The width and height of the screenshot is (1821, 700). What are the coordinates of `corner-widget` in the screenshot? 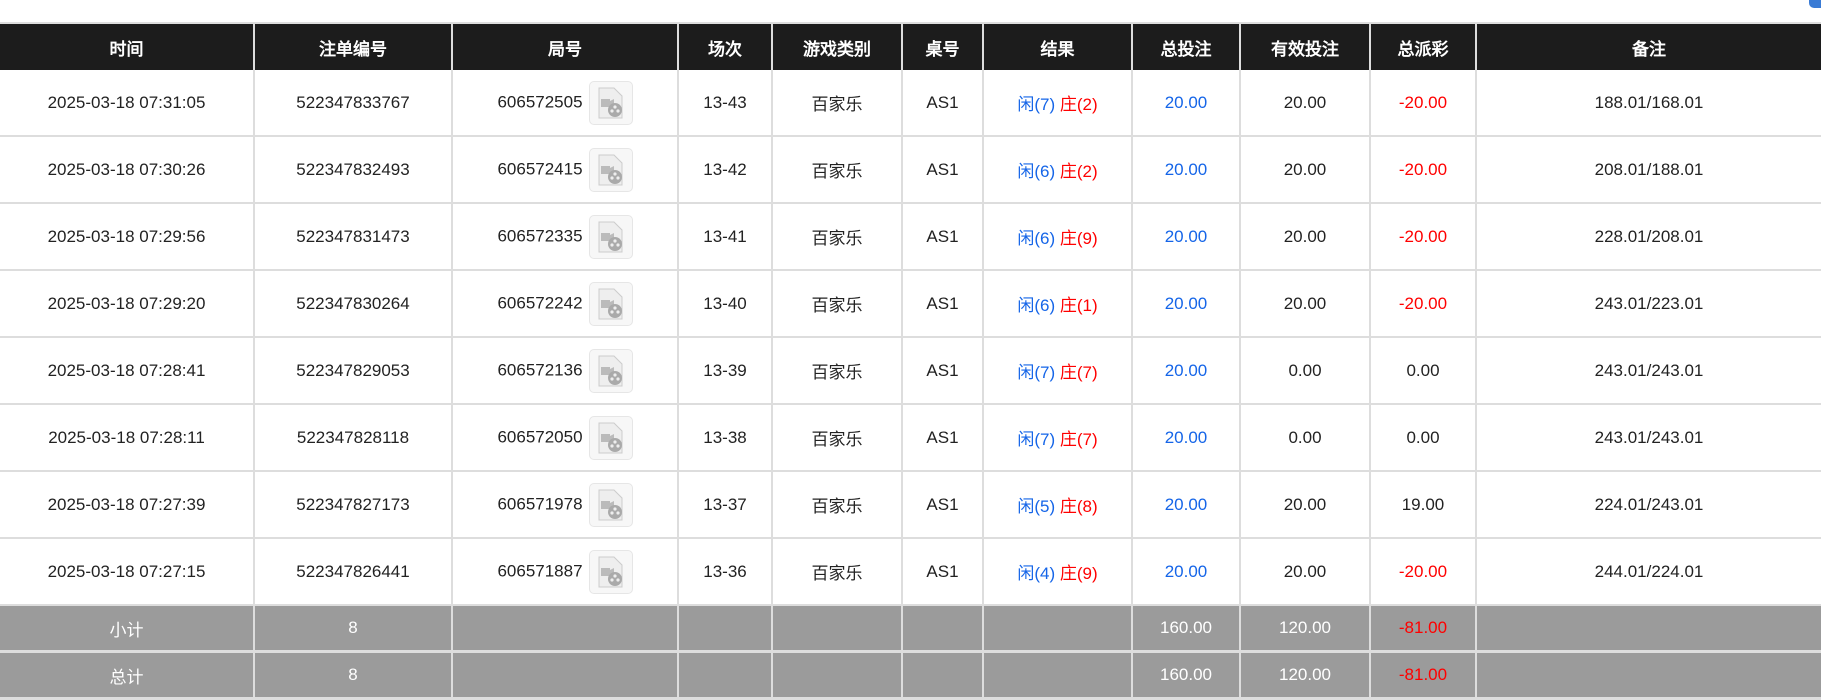 It's located at (1815, 4).